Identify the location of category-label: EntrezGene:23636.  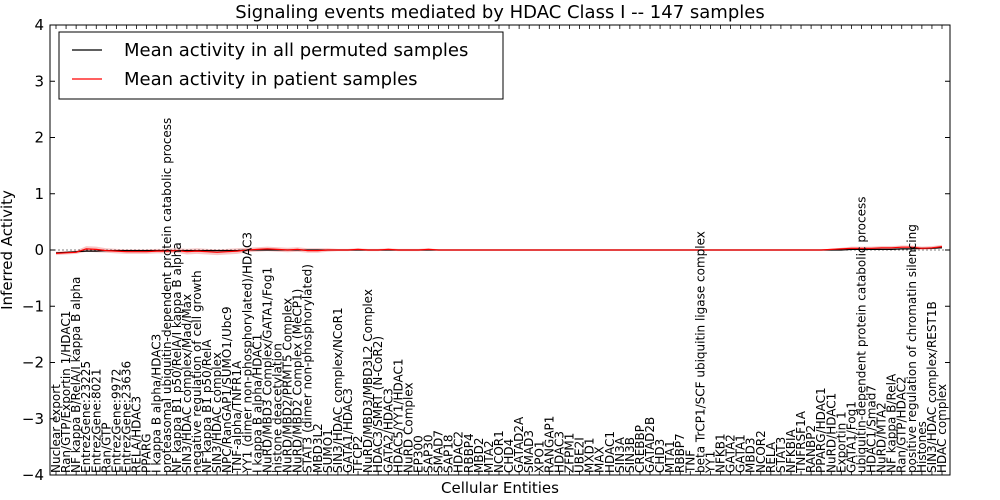
(127, 417).